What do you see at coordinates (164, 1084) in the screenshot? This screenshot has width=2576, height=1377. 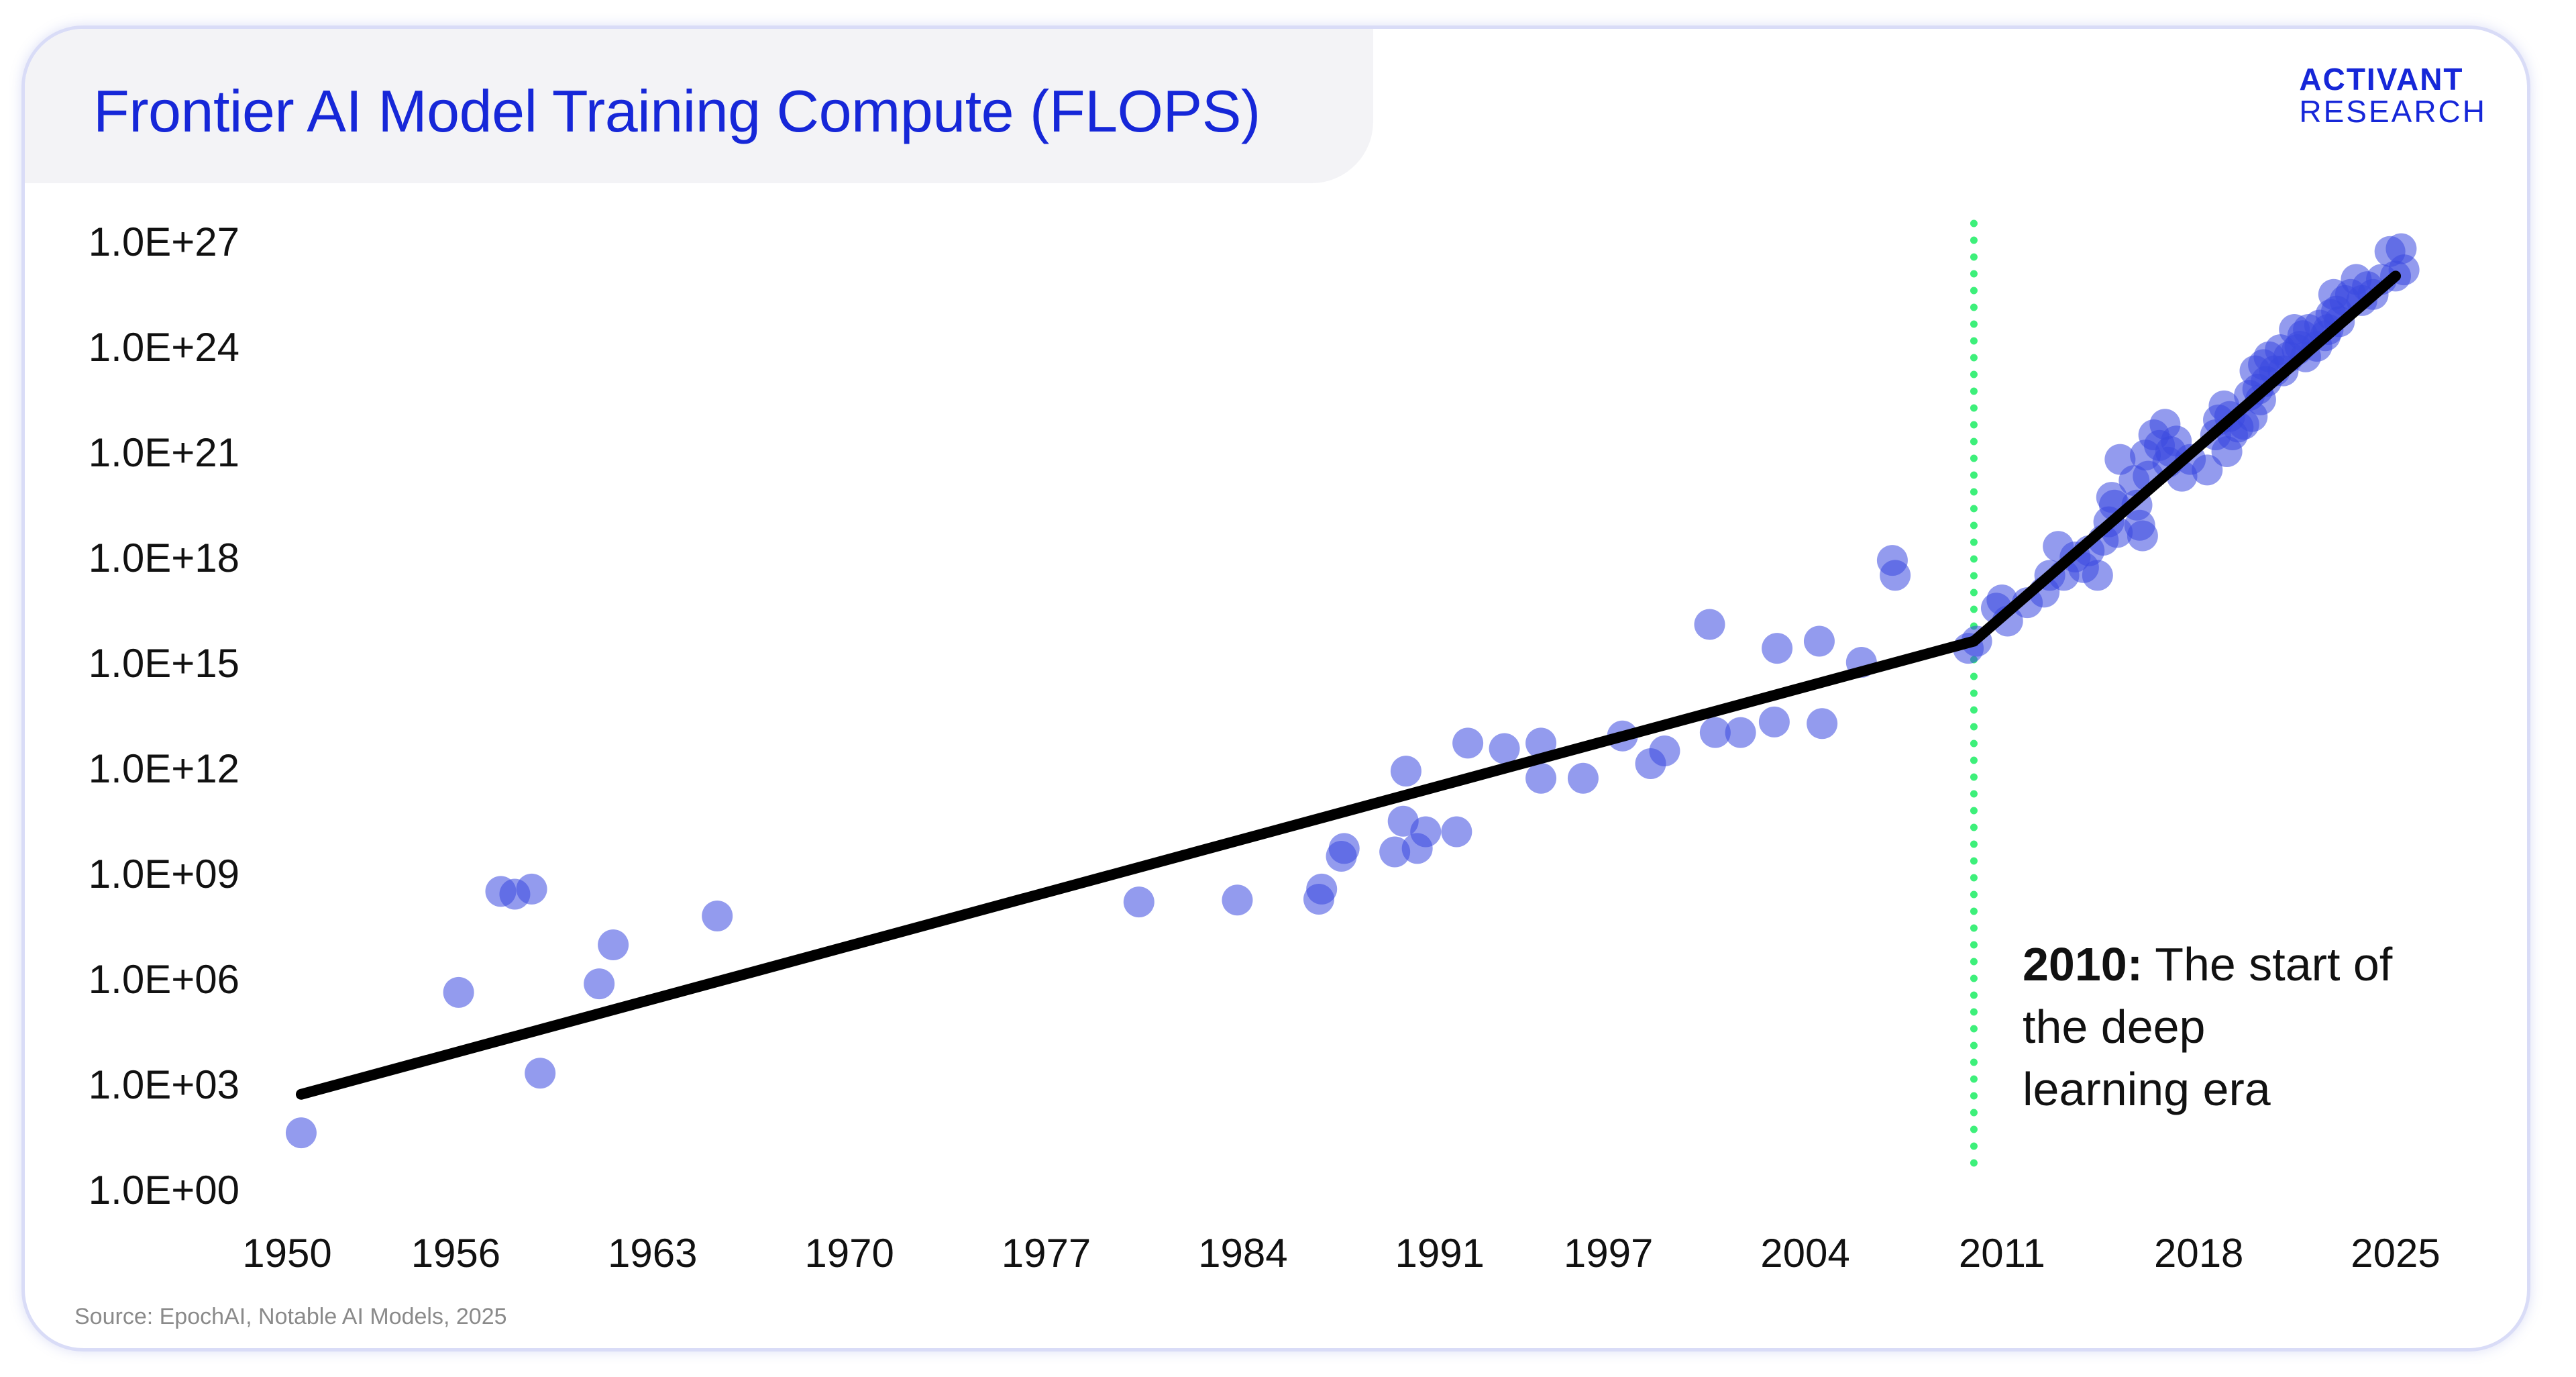 I see `y-tick-label: 1.0E+03` at bounding box center [164, 1084].